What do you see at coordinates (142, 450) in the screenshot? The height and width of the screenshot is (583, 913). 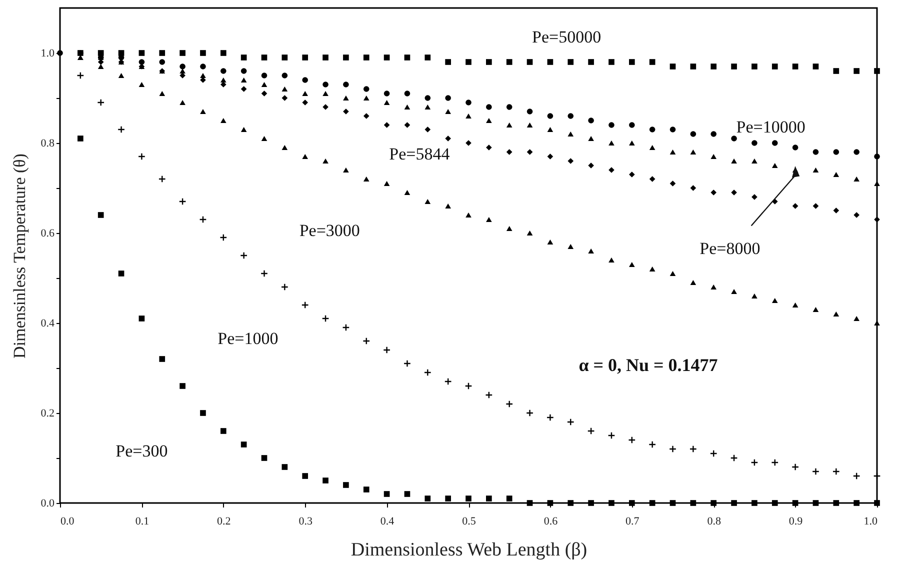 I see `text: Pe=300` at bounding box center [142, 450].